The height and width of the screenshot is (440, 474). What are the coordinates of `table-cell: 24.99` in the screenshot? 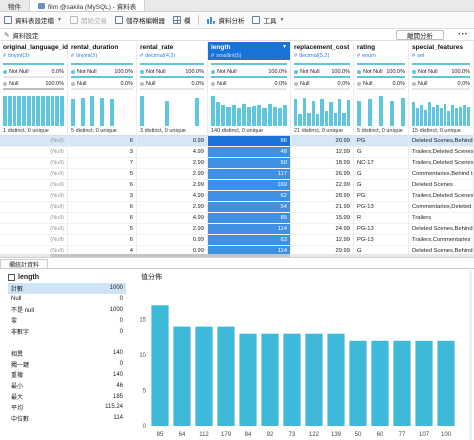 It's located at (322, 229).